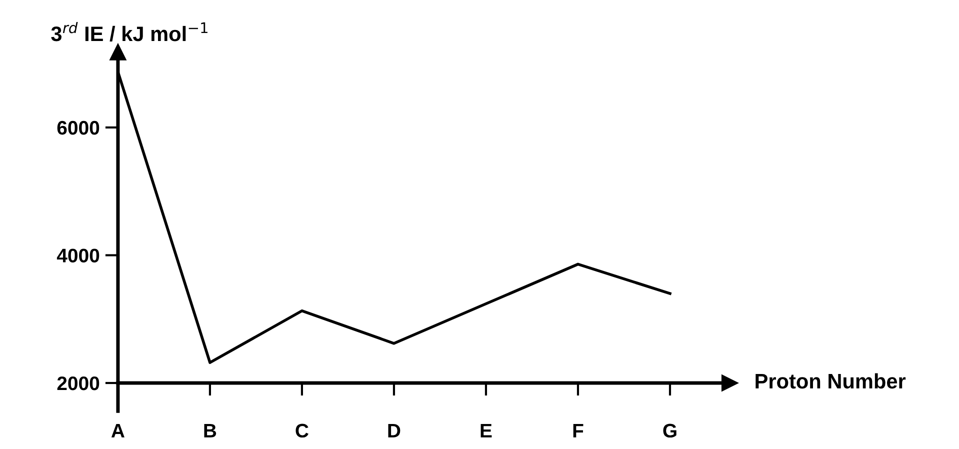 The height and width of the screenshot is (449, 959). I want to click on x-tick-label: F, so click(578, 431).